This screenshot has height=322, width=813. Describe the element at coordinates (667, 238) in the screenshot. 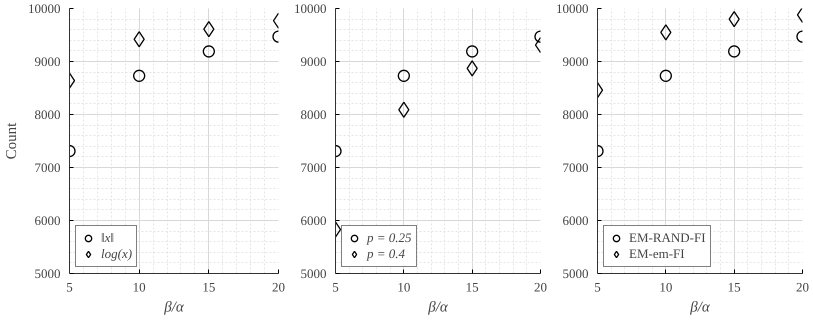

I see `legend-label: EM-RAND-FI` at that location.